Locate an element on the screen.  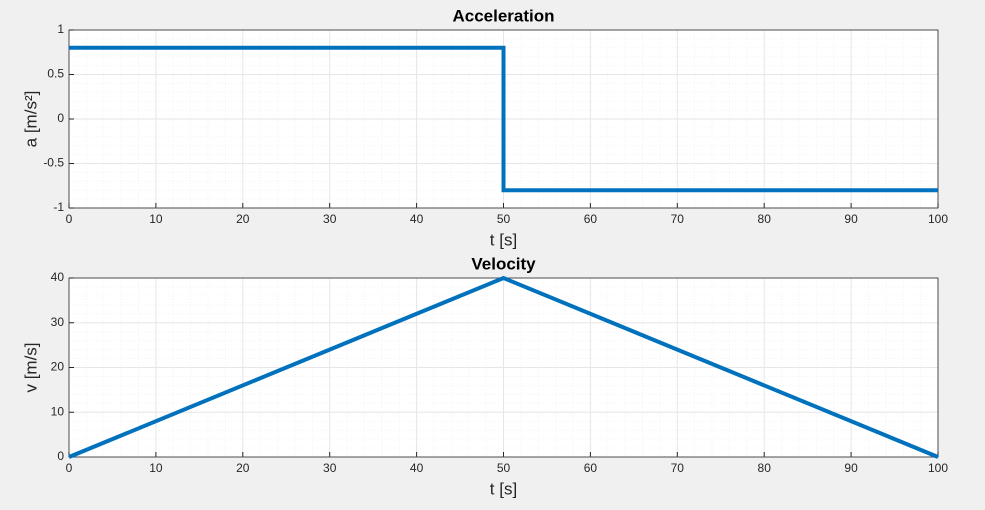
y-axis-label: a [m/s²] is located at coordinates (30, 119).